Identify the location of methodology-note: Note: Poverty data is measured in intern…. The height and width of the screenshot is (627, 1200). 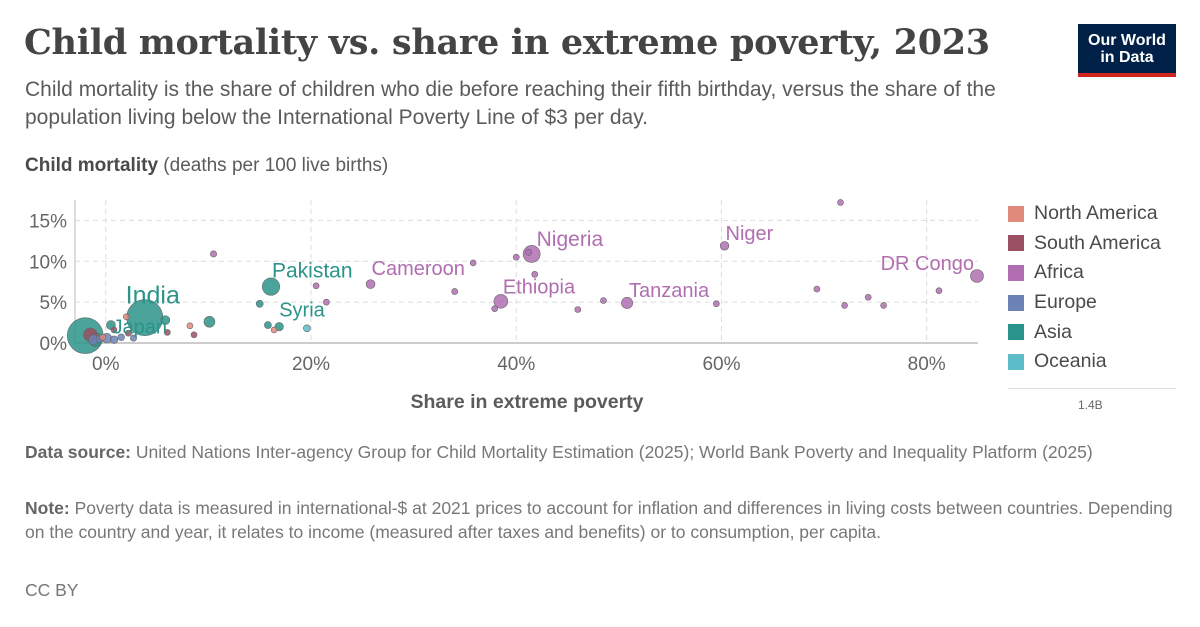
(600, 520).